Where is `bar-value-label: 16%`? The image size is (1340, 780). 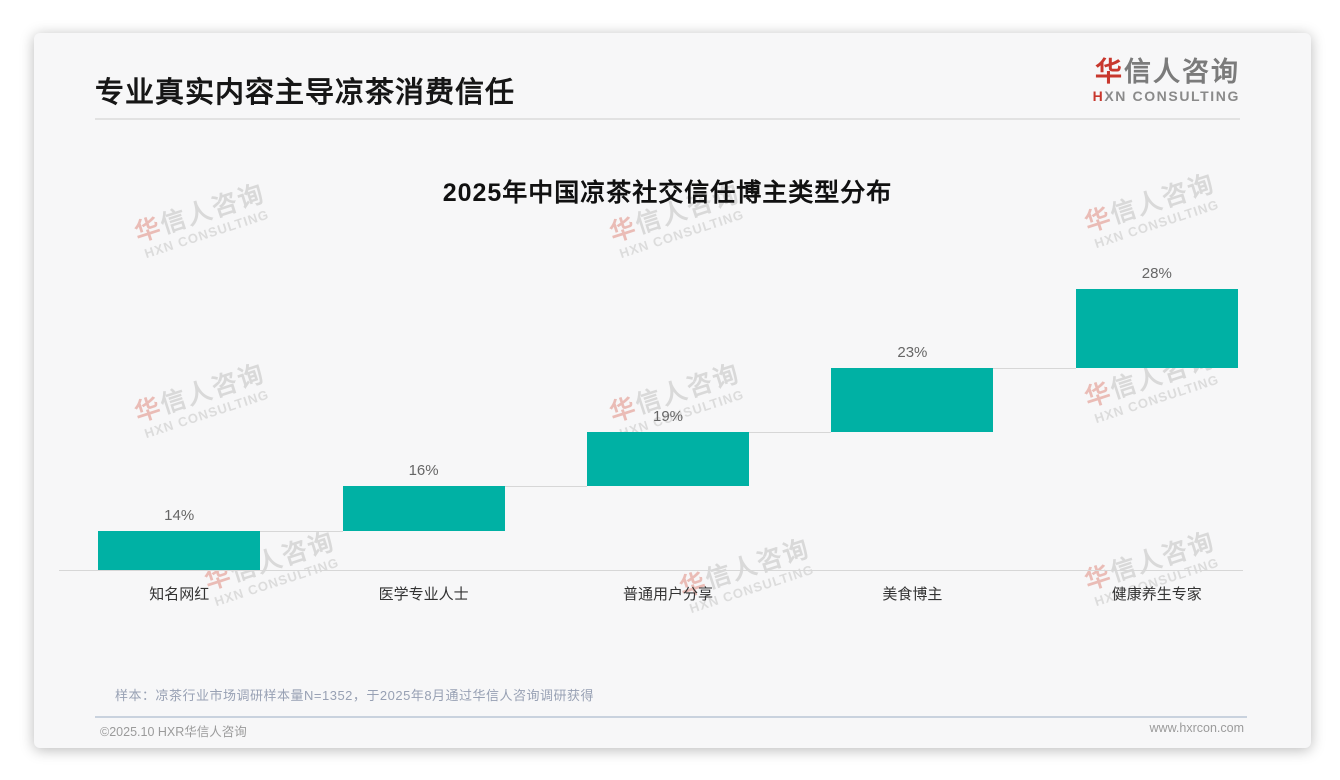 bar-value-label: 16% is located at coordinates (423, 470).